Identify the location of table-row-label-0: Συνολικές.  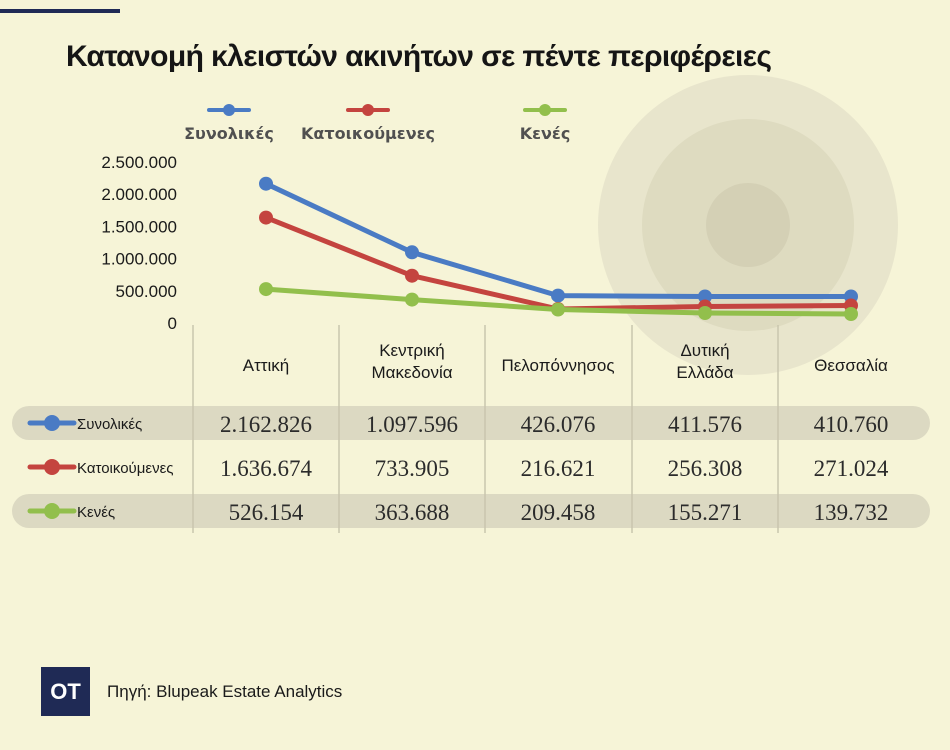
(109, 424).